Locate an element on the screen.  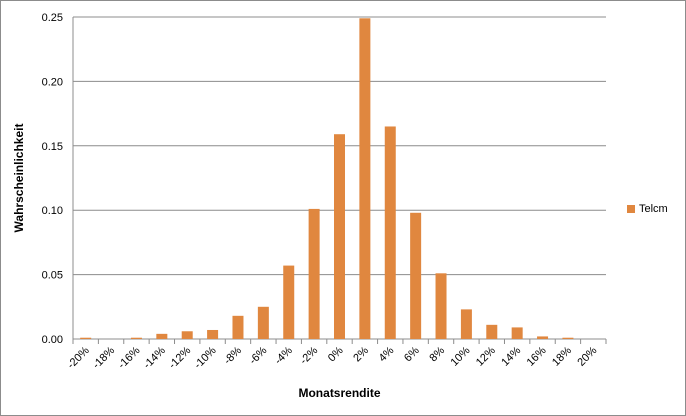
y-tick-label: 0.05 is located at coordinates (52, 276).